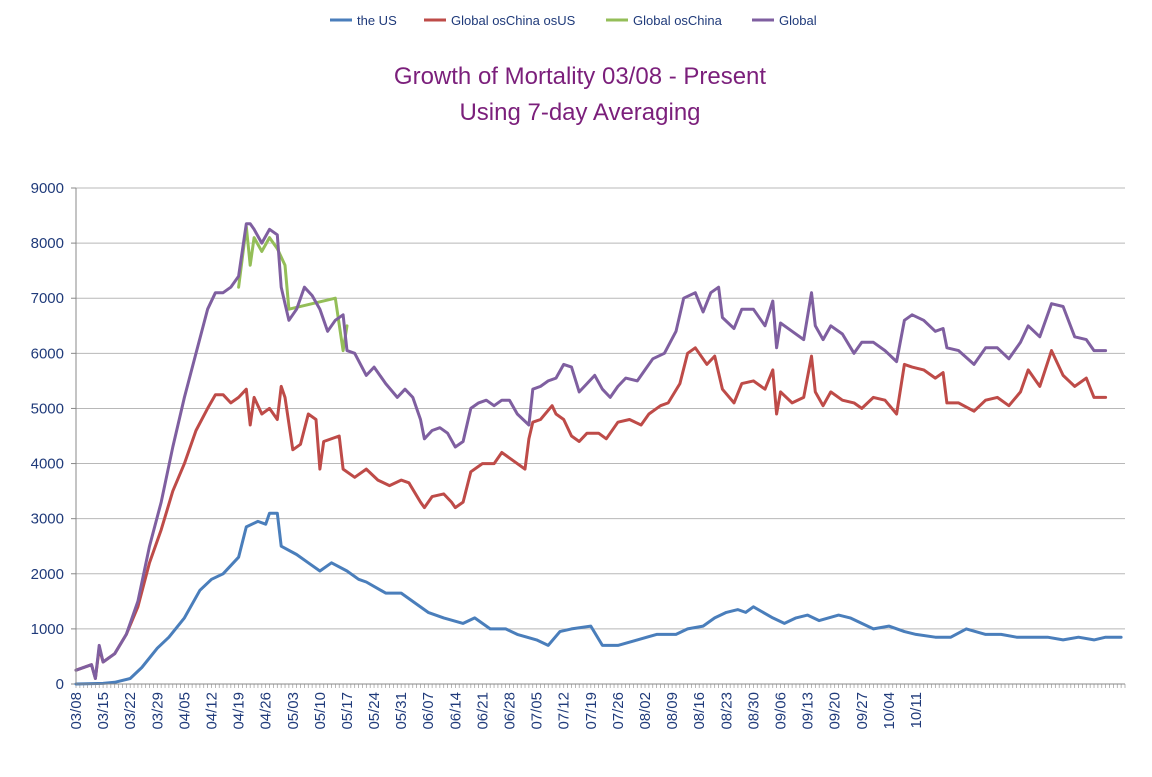  What do you see at coordinates (103, 711) in the screenshot?
I see `x-tick-label: 03/15` at bounding box center [103, 711].